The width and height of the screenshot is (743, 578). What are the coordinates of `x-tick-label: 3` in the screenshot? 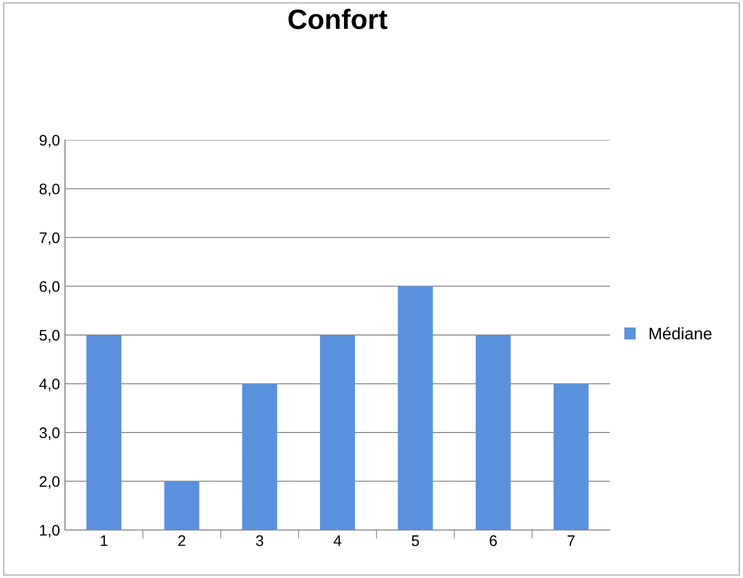 It's located at (260, 540).